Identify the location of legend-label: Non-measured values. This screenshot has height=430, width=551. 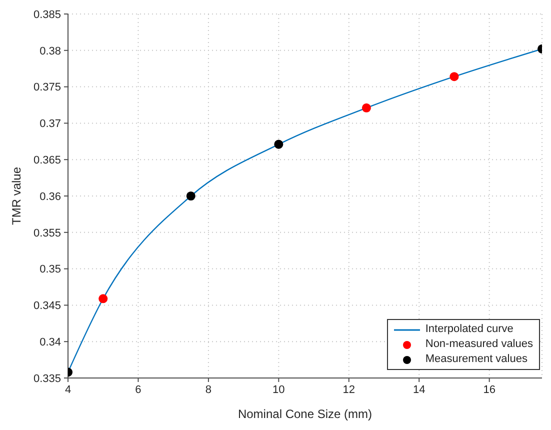
(479, 344).